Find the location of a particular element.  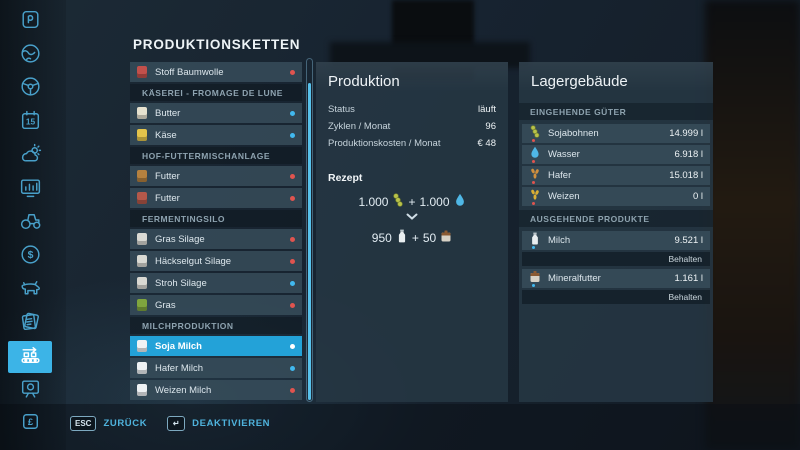

list-item-label: Gras Silage is located at coordinates (180, 239).